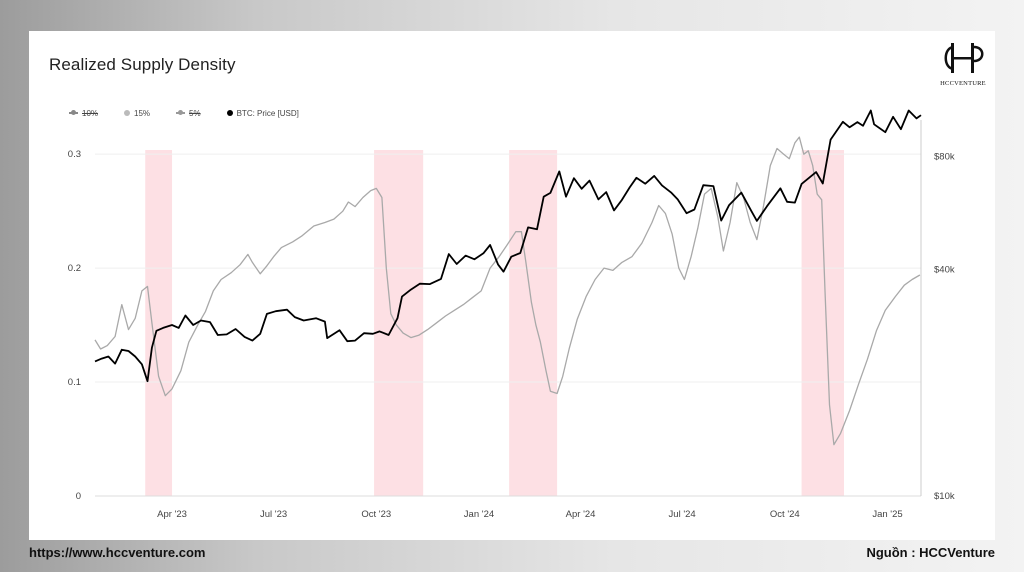 The height and width of the screenshot is (572, 1024). What do you see at coordinates (581, 514) in the screenshot?
I see `x-tick-label: Apr '24` at bounding box center [581, 514].